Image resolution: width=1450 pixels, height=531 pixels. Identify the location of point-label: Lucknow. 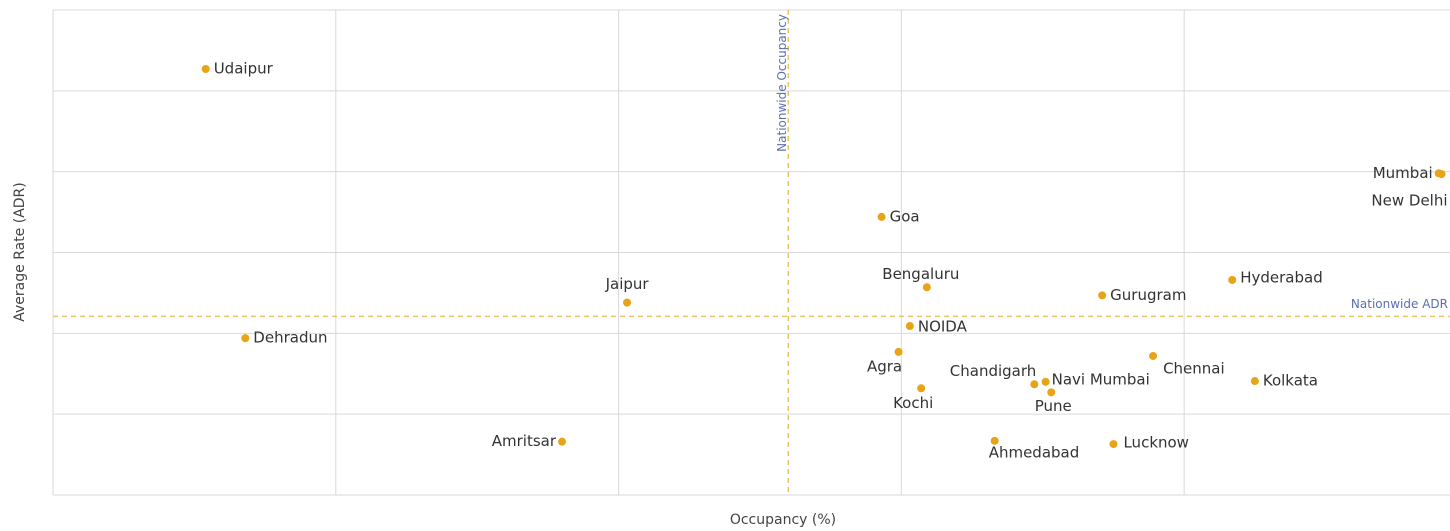
(1156, 443).